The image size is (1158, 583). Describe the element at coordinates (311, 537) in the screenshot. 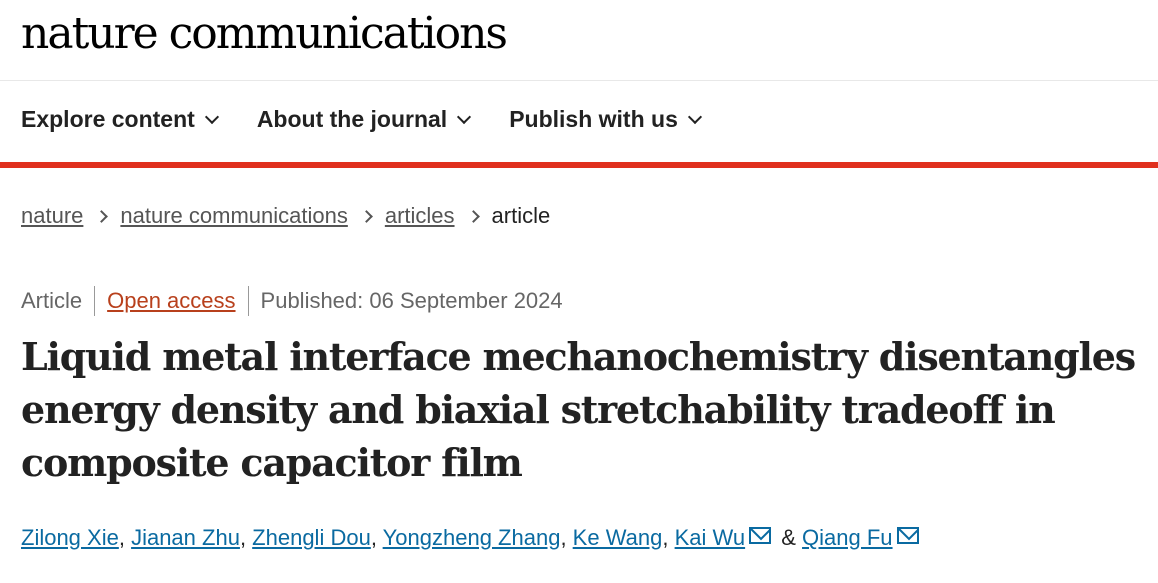

I see `author-link: Zhengli Dou` at that location.